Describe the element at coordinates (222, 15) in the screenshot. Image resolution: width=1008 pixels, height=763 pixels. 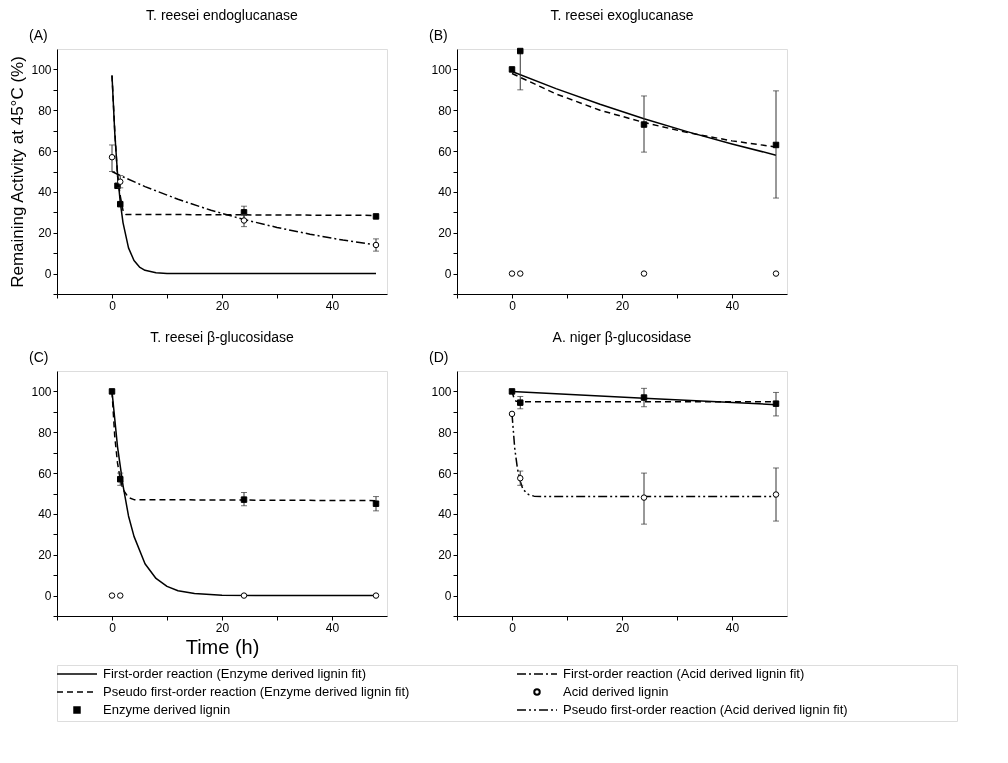
I see `chart-title: T. reesei endoglucanase` at that location.